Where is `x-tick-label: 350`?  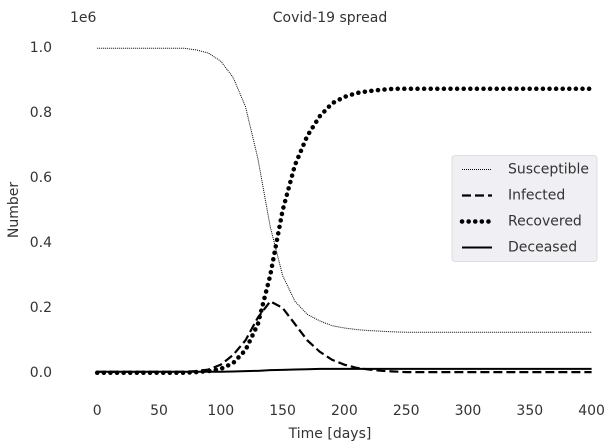
x-tick-label: 350 is located at coordinates (529, 411).